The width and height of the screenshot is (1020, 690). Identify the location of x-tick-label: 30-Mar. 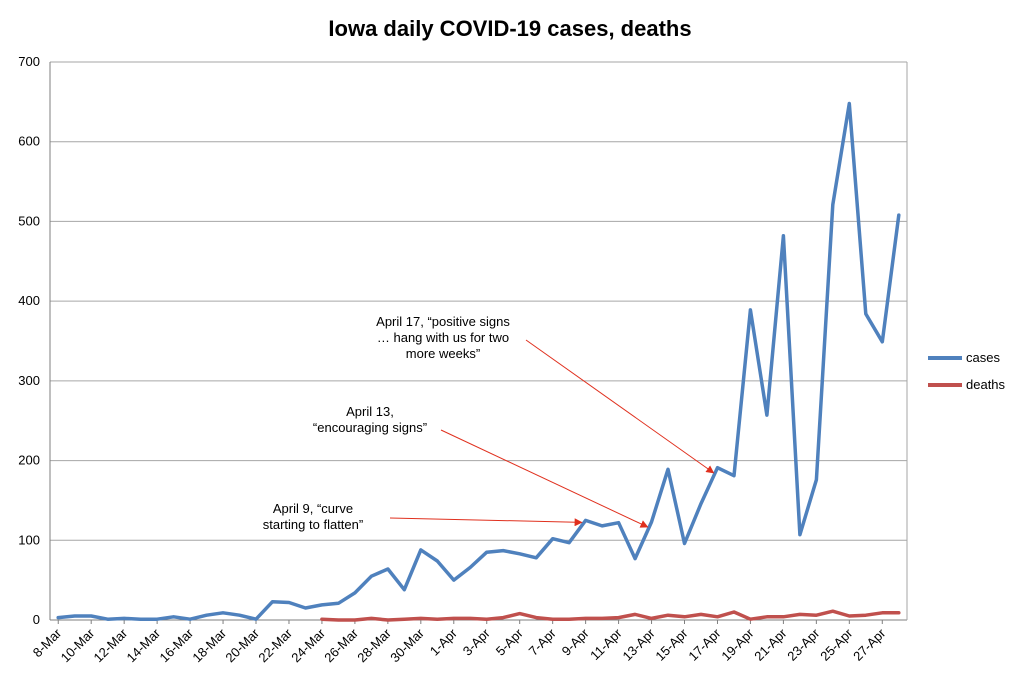
(407, 645).